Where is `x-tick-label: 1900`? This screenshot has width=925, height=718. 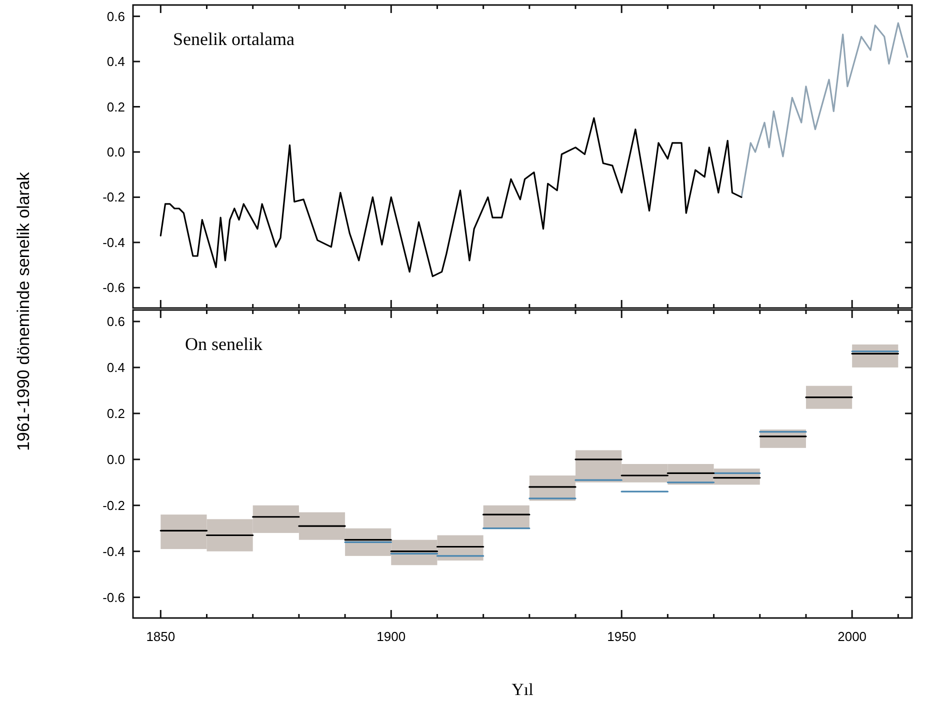
x-tick-label: 1900 is located at coordinates (391, 636).